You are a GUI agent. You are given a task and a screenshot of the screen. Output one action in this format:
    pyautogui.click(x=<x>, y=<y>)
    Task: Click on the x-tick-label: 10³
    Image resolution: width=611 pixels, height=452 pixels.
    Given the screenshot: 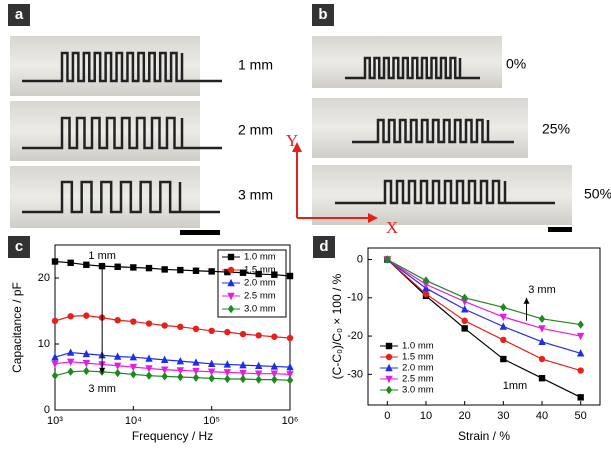 What is the action you would take?
    pyautogui.click(x=55, y=421)
    